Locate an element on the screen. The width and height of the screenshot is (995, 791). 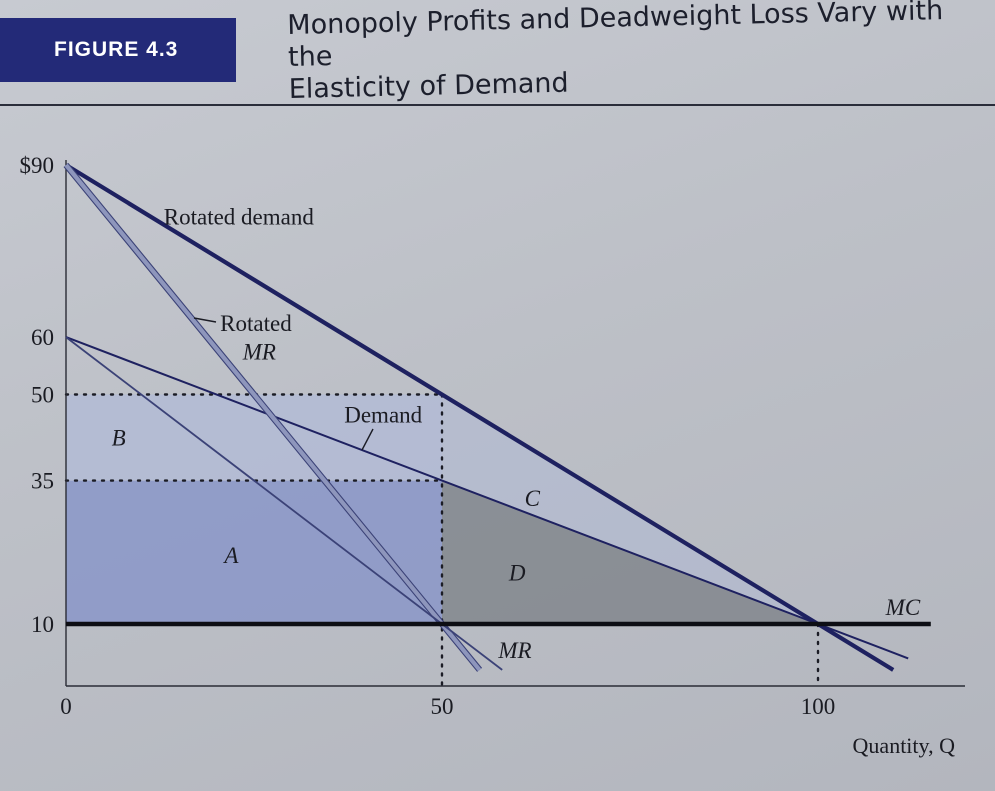
curve-label-rotated-2: Rotated is located at coordinates (256, 323).